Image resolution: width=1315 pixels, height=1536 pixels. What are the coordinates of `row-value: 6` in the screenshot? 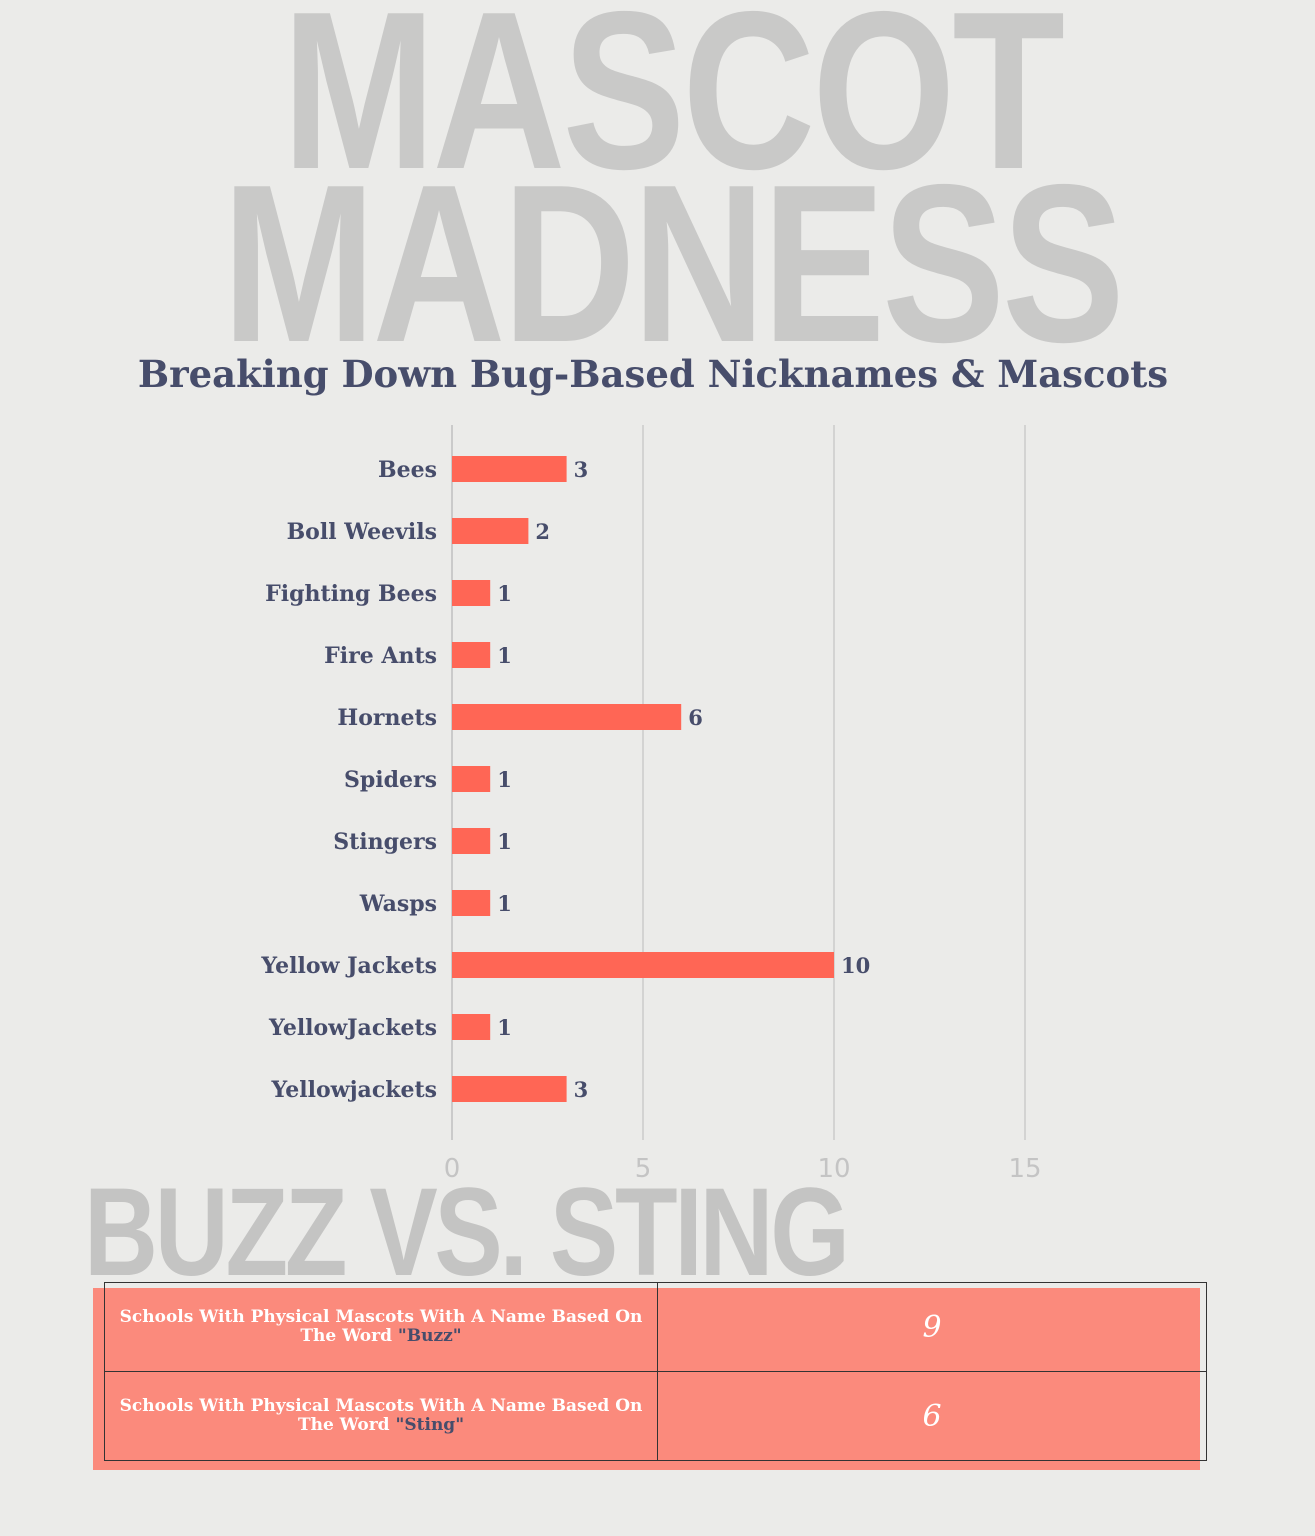 It's located at (932, 1416).